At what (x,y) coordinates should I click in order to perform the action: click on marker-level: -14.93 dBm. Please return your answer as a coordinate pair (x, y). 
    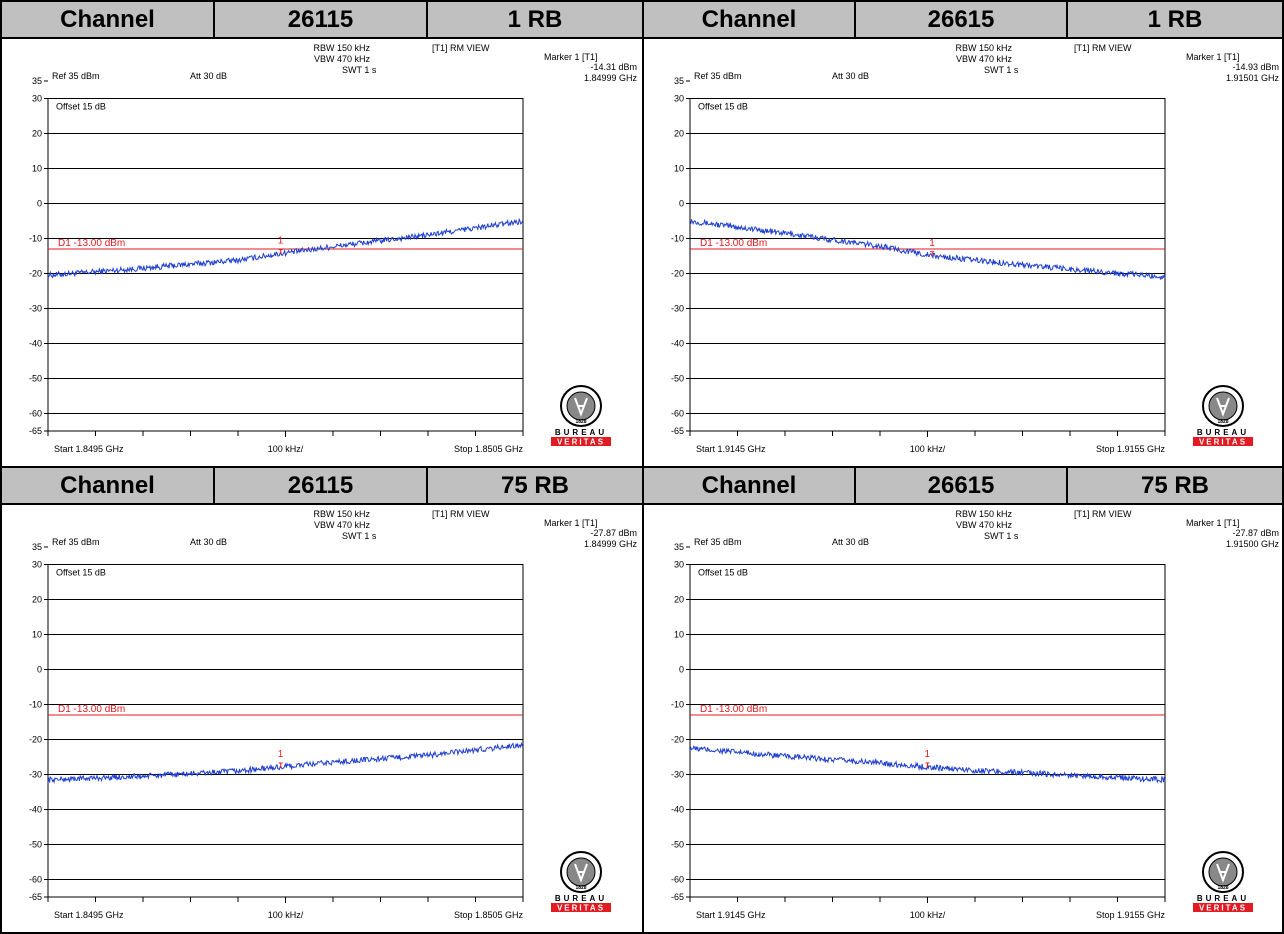
    Looking at the image, I should click on (1255, 67).